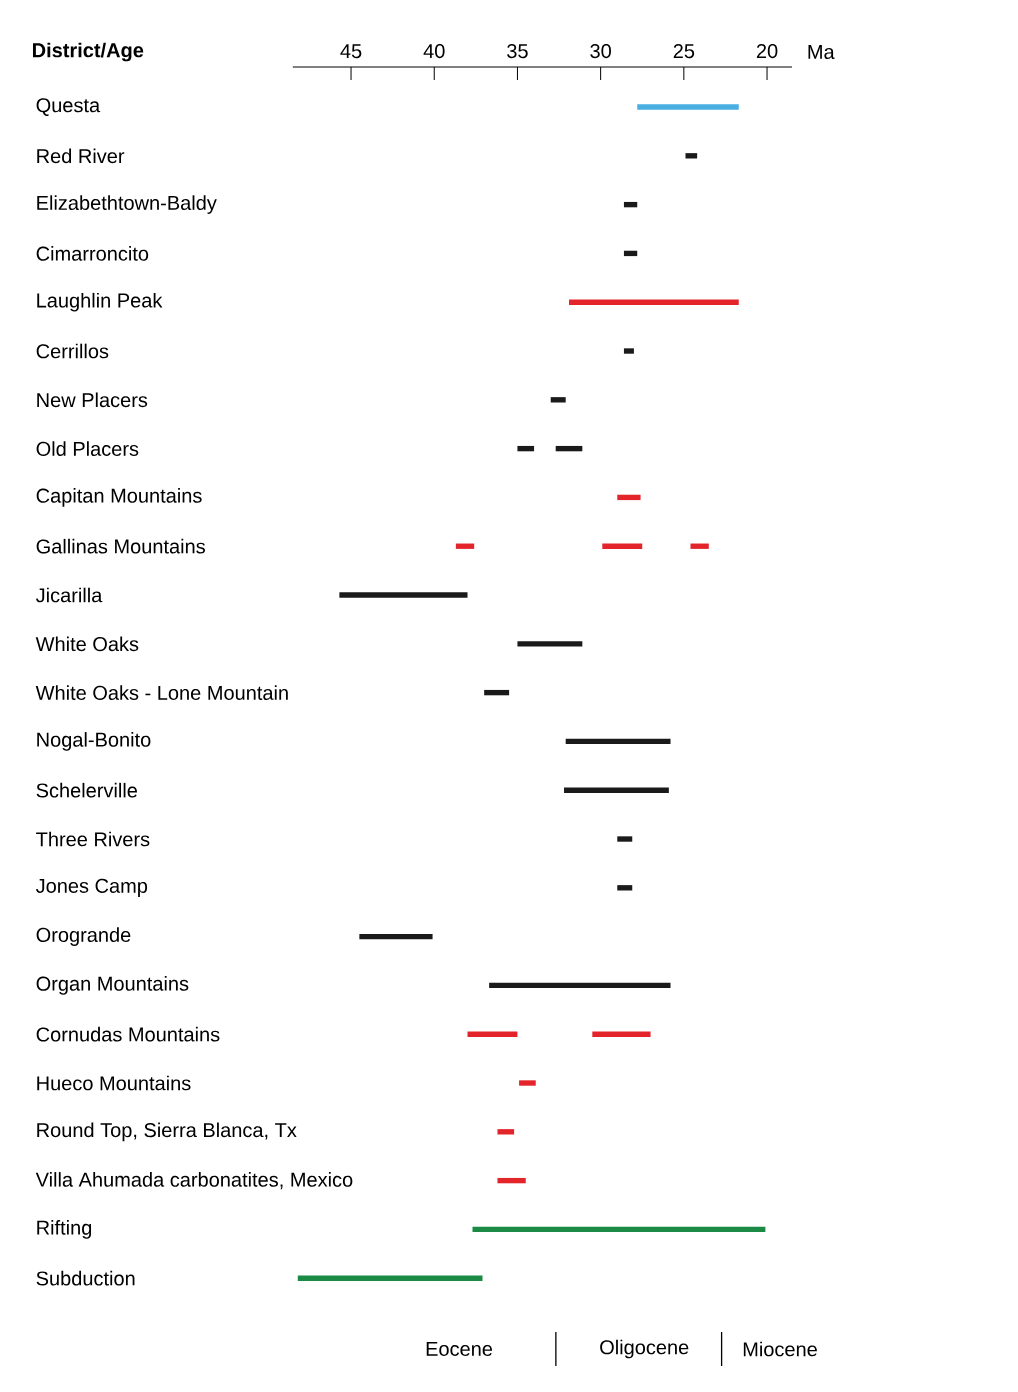 This screenshot has width=1018, height=1392. Describe the element at coordinates (434, 51) in the screenshot. I see `x-tick-label: 40` at that location.